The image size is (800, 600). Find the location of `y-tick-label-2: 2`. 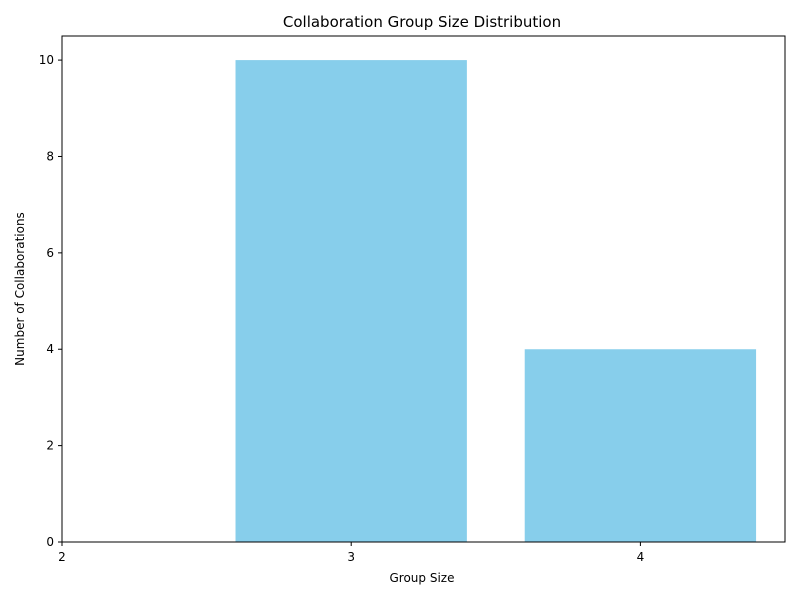

y-tick-label-2: 2 is located at coordinates (50, 446).